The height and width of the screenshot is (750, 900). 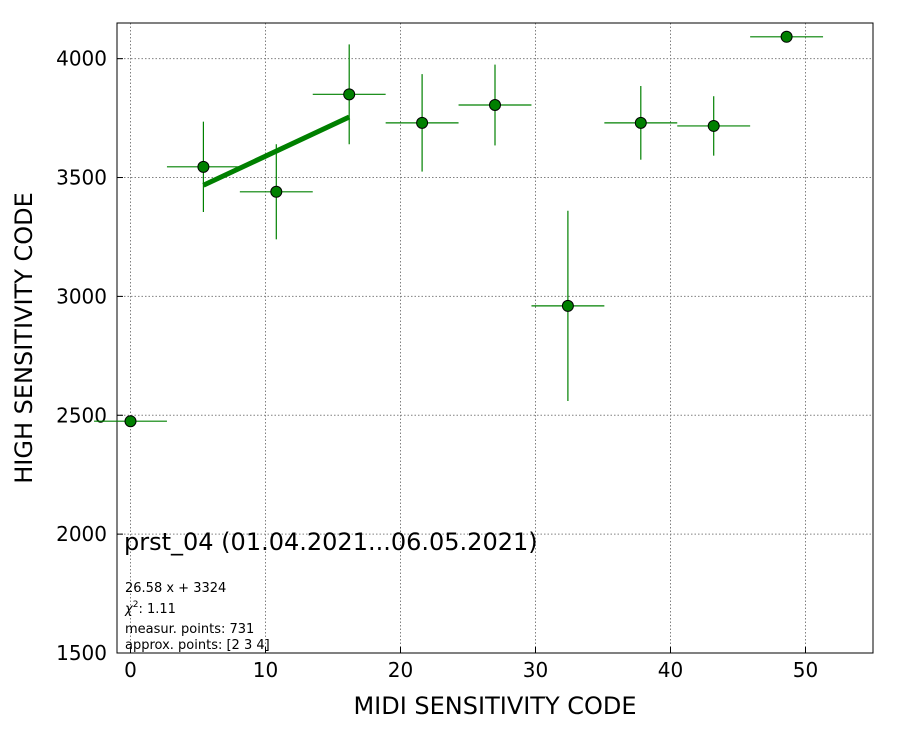 What do you see at coordinates (400, 670) in the screenshot?
I see `x-tick-label: 20` at bounding box center [400, 670].